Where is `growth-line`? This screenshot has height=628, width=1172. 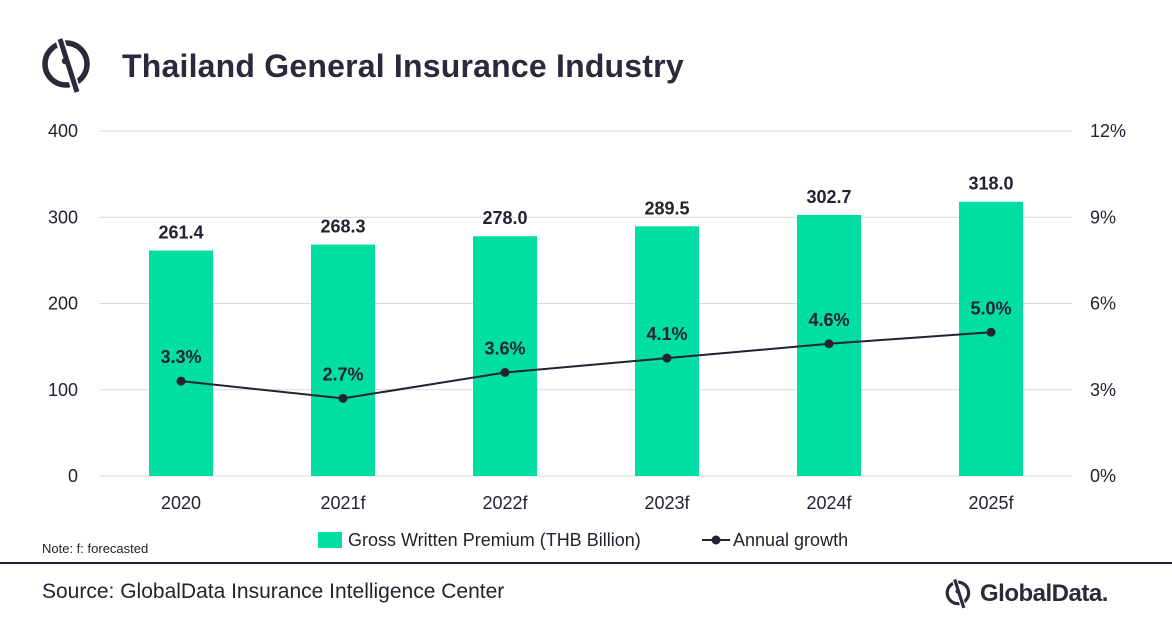 growth-line is located at coordinates (586, 365).